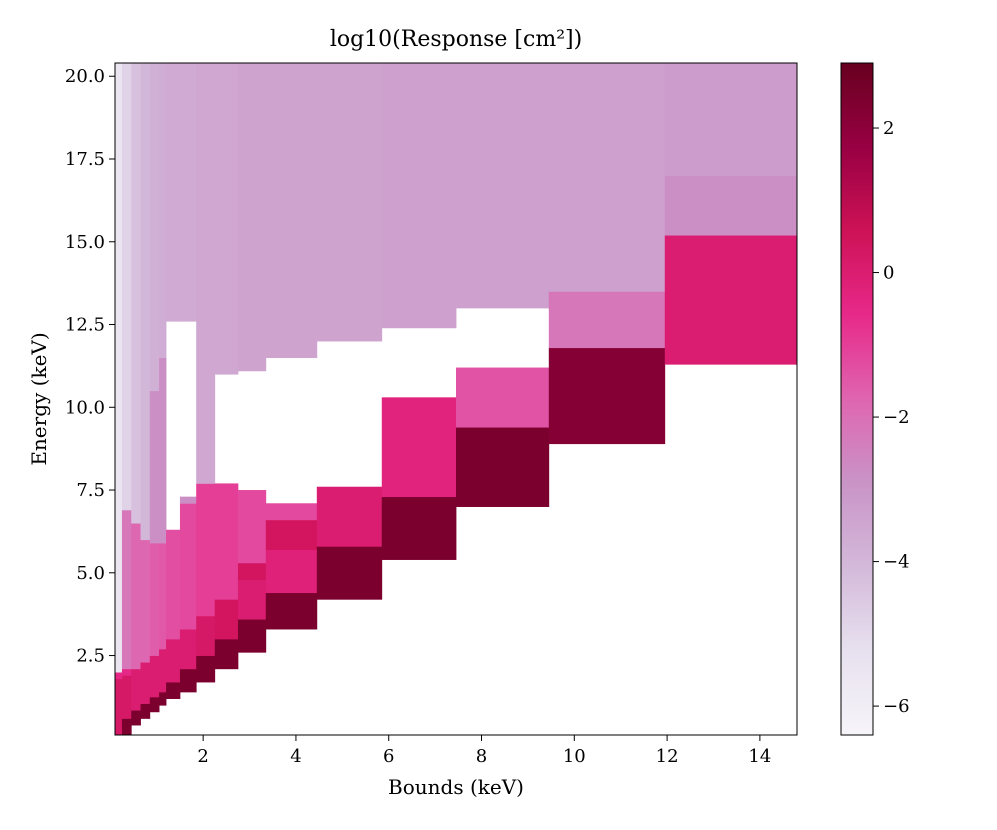  I want to click on colorbar-tick-label: 2, so click(888, 128).